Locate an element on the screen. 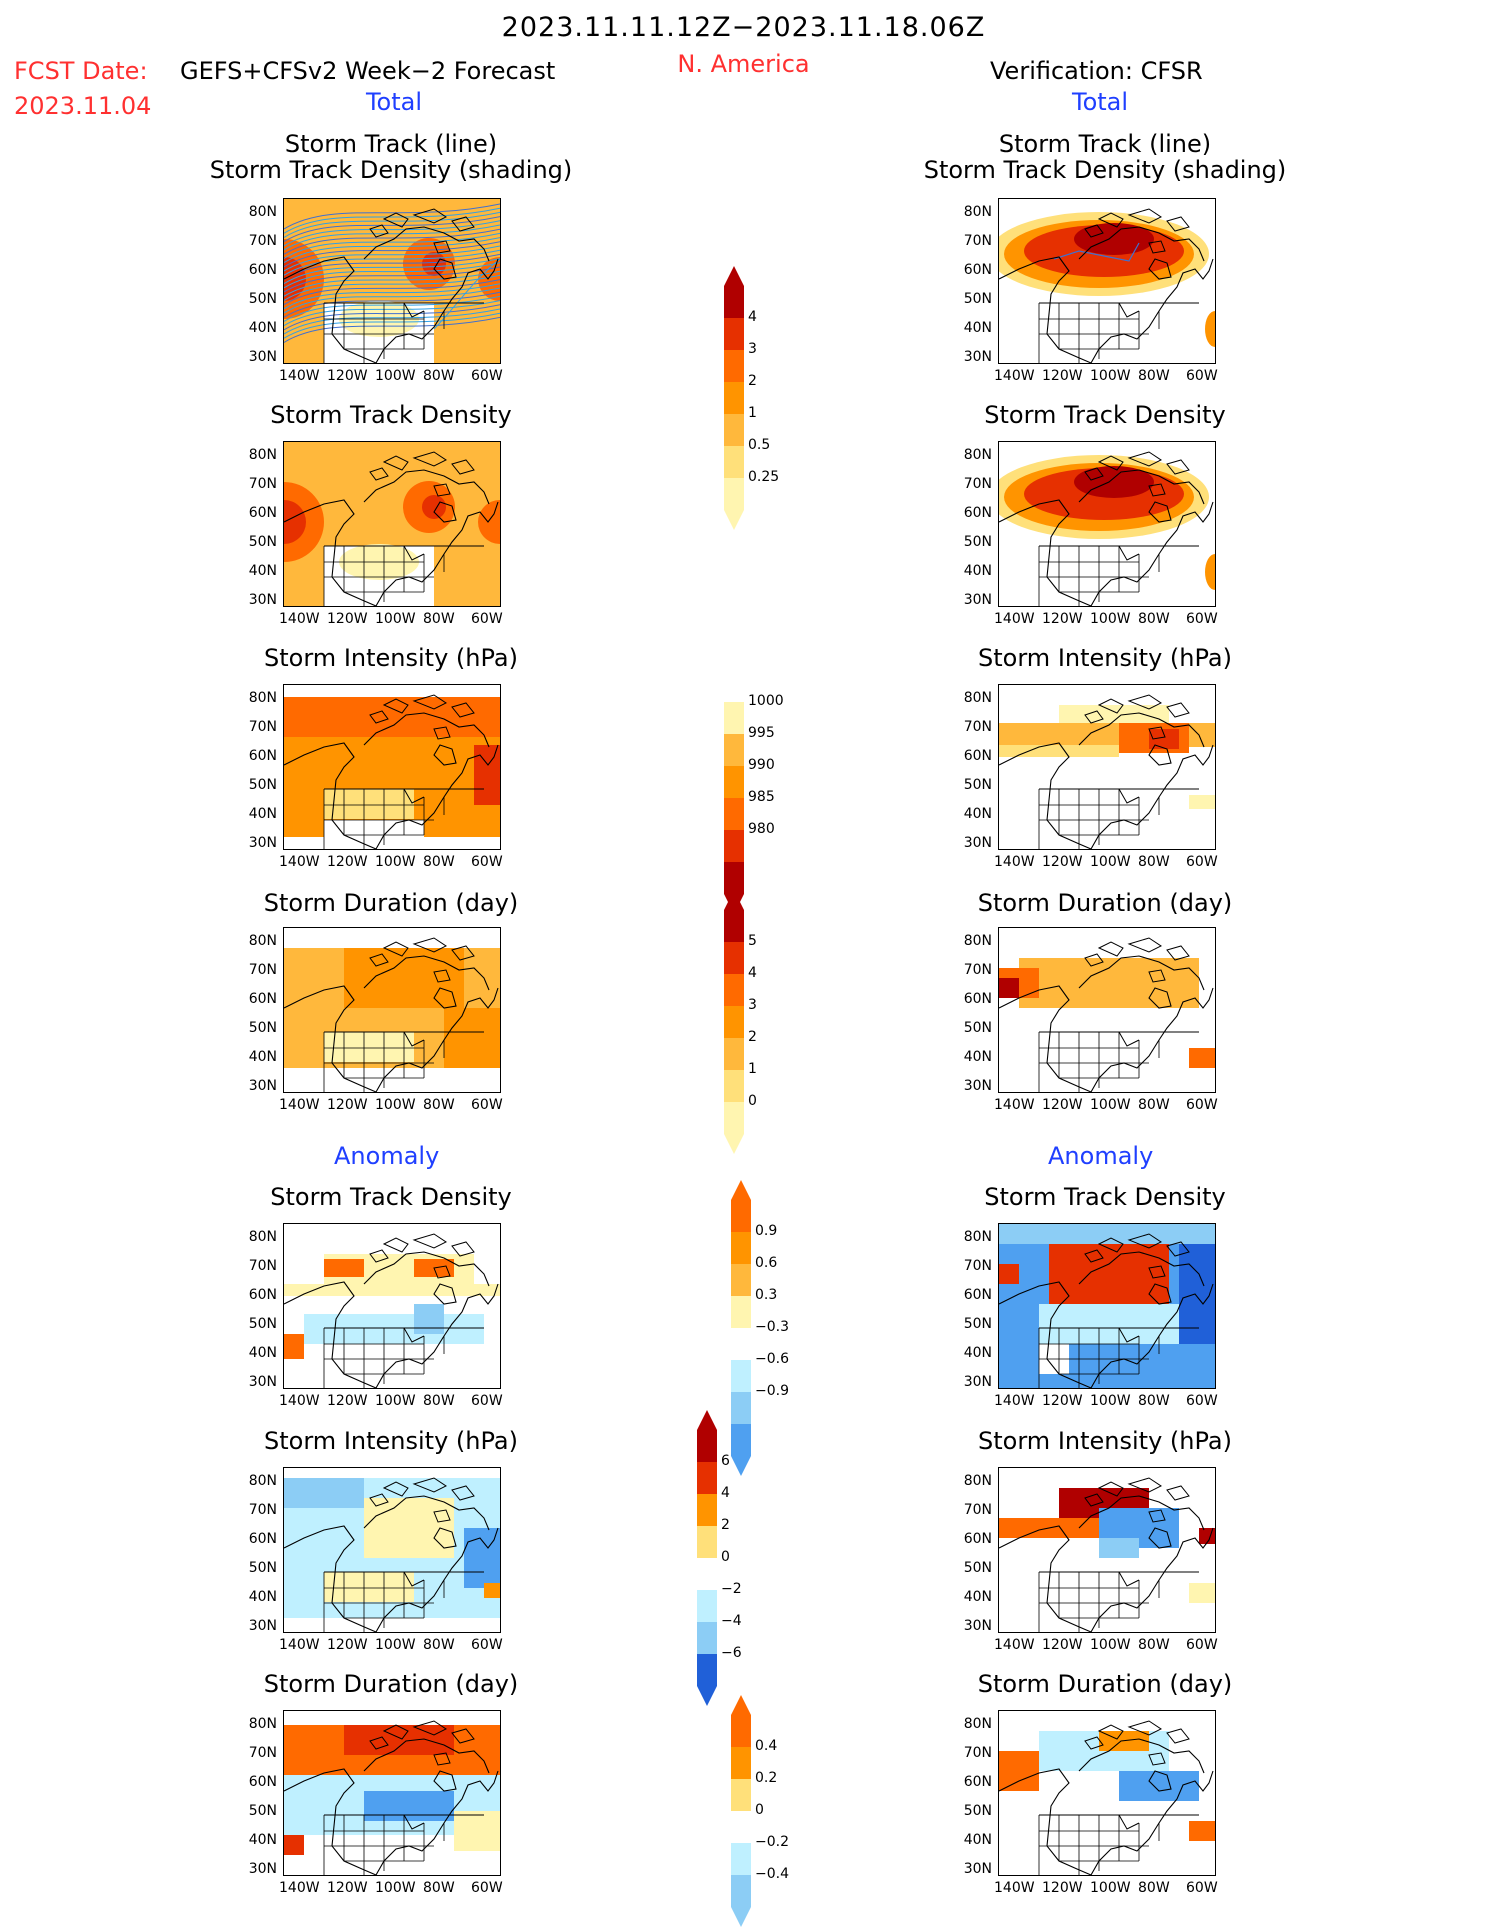  title-anom-density-right: Storm Track Density is located at coordinates (1105, 1197).